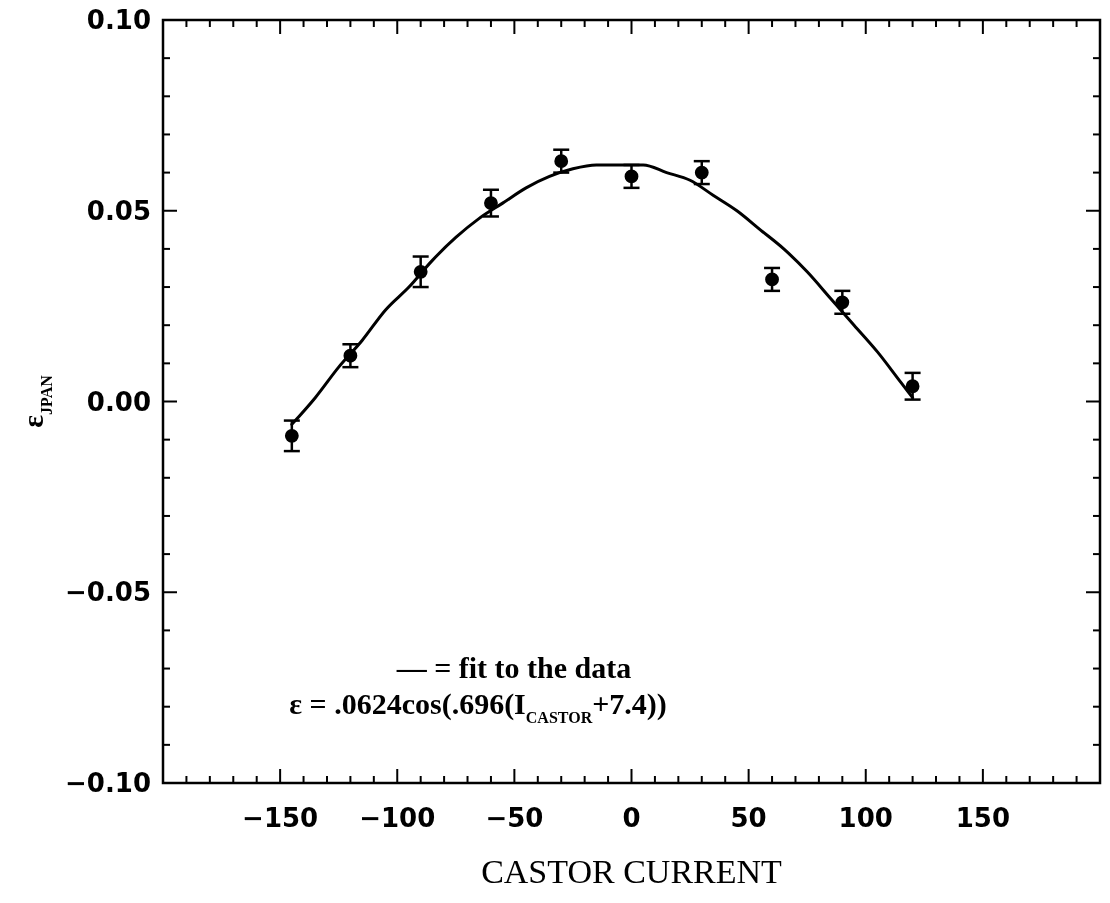  Describe the element at coordinates (632, 871) in the screenshot. I see `x-axis-title: CASTOR CURRENT` at that location.